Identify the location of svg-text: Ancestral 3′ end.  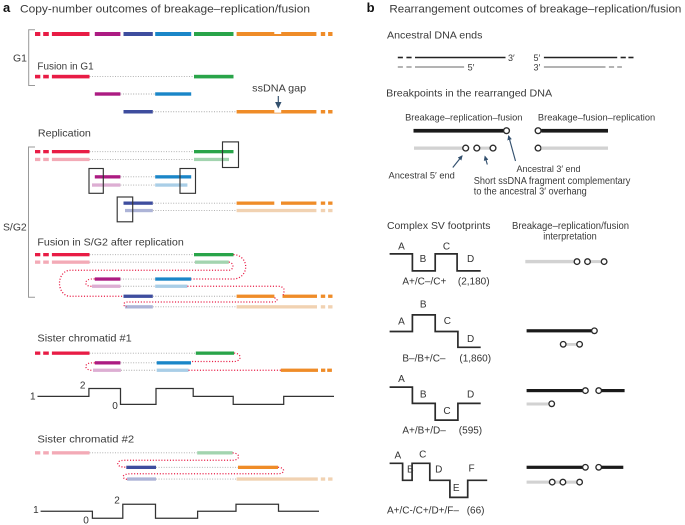
(549, 169).